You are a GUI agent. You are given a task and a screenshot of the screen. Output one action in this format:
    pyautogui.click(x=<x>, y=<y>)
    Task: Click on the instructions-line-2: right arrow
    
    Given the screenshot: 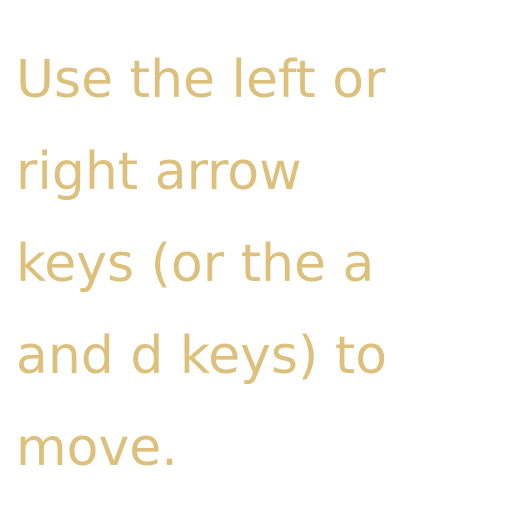 What is the action you would take?
    pyautogui.click(x=159, y=172)
    